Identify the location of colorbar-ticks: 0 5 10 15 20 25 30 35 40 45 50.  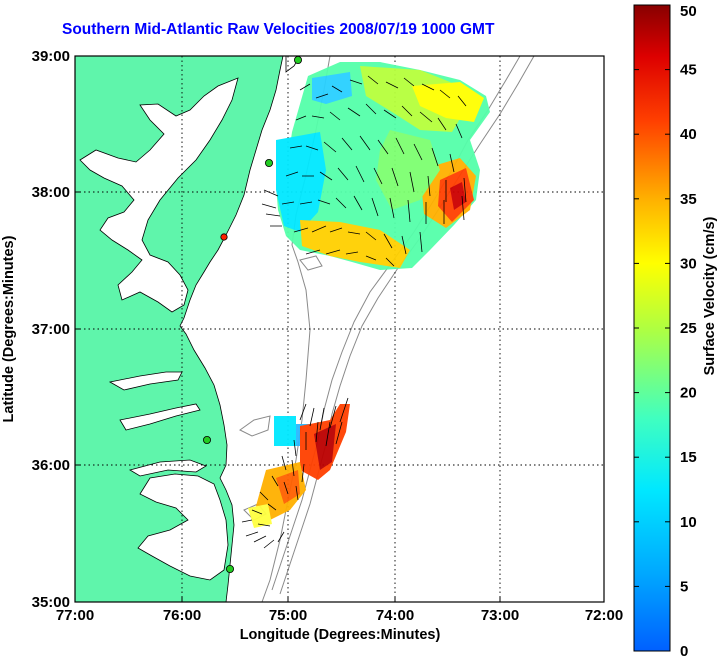
(665, 331).